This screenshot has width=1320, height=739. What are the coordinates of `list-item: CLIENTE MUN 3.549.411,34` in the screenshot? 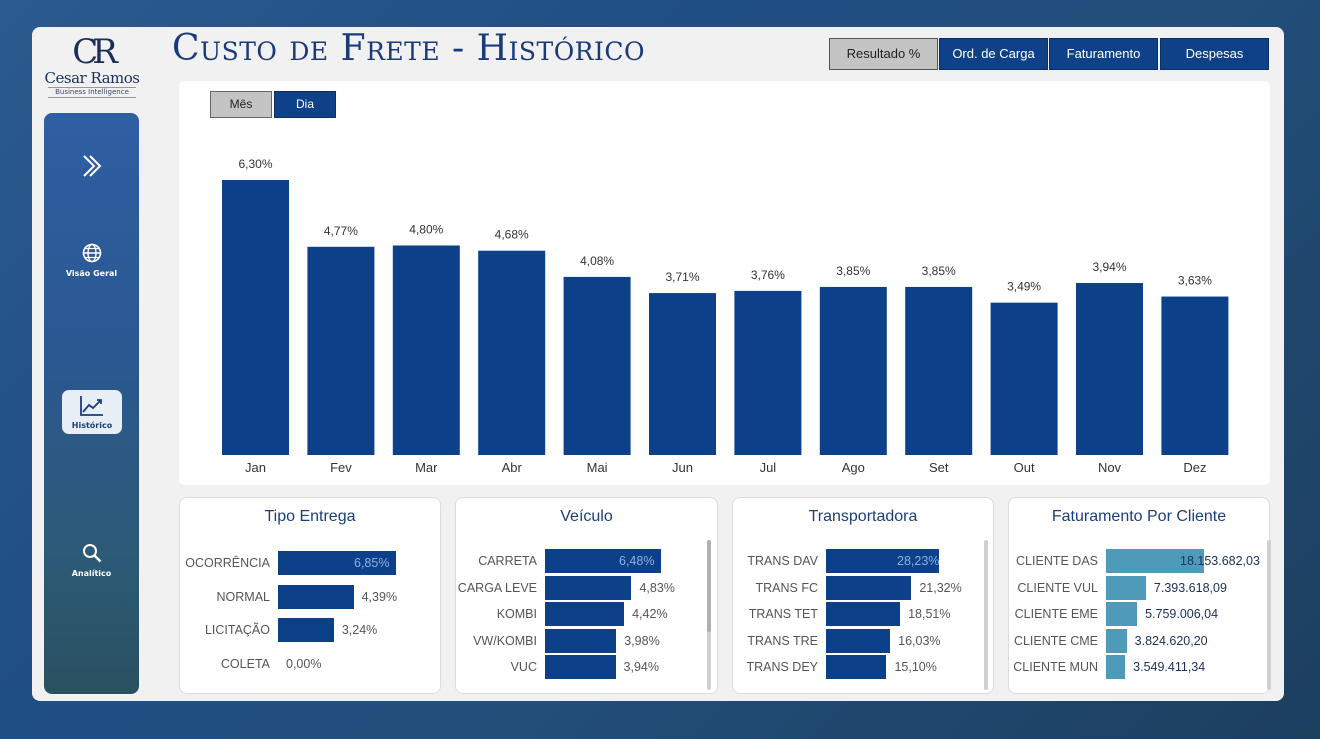 It's located at (1139, 667).